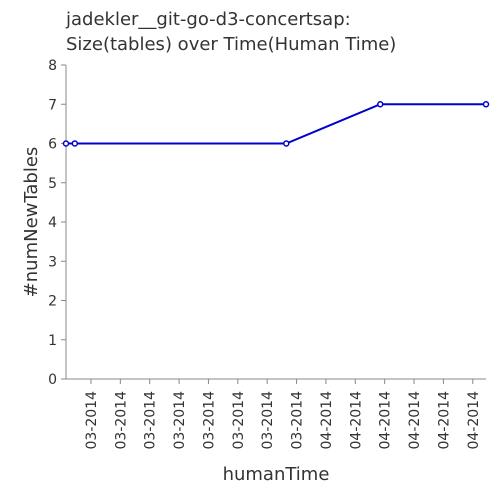 This screenshot has height=500, width=500. Describe the element at coordinates (276, 474) in the screenshot. I see `x-axis-label: humanTime` at that location.